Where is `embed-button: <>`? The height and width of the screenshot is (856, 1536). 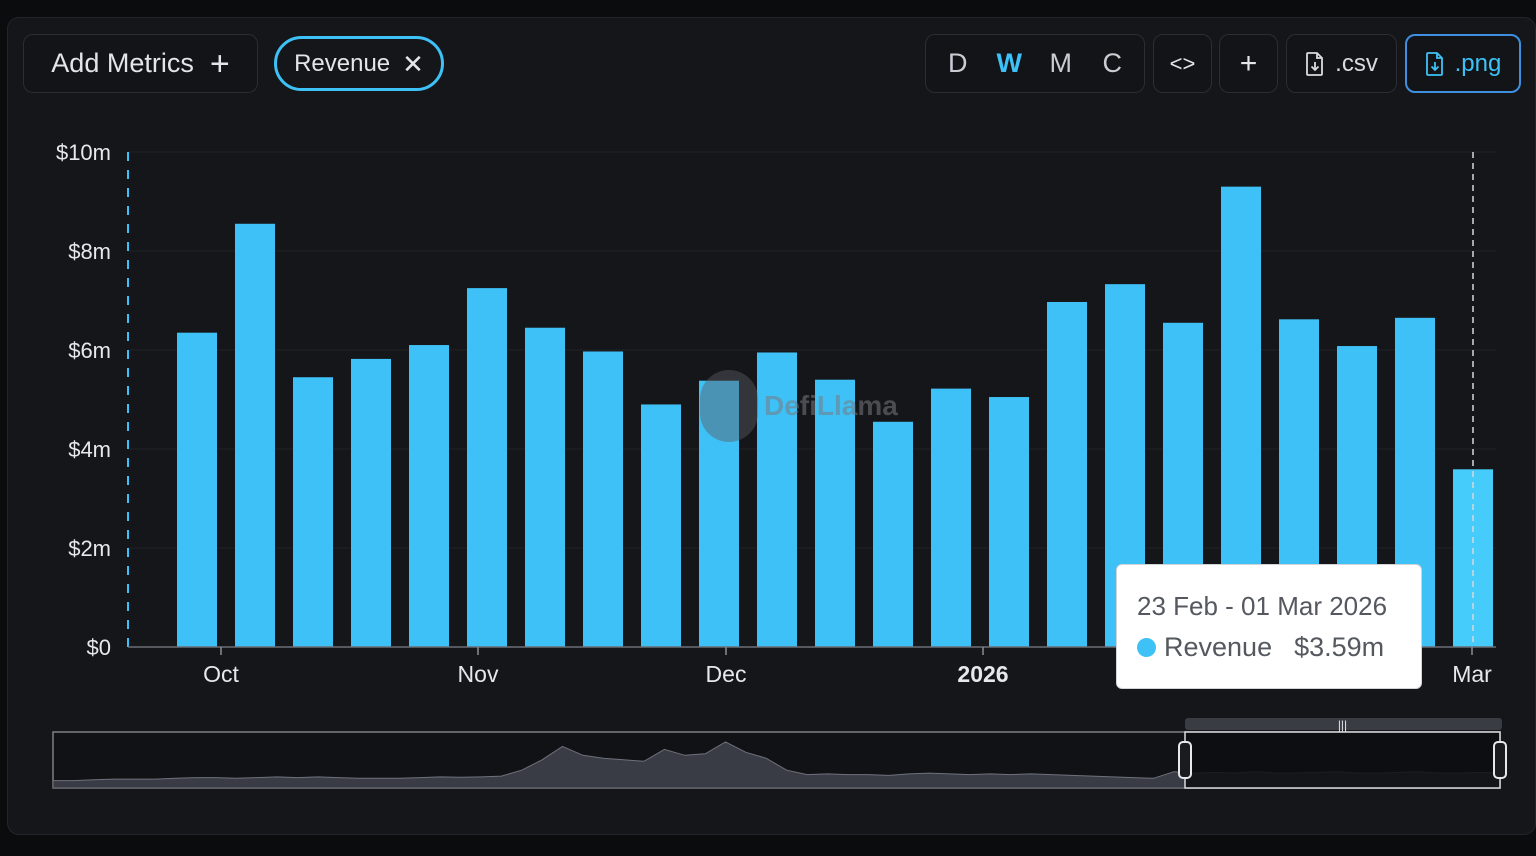
embed-button: <> is located at coordinates (1182, 63).